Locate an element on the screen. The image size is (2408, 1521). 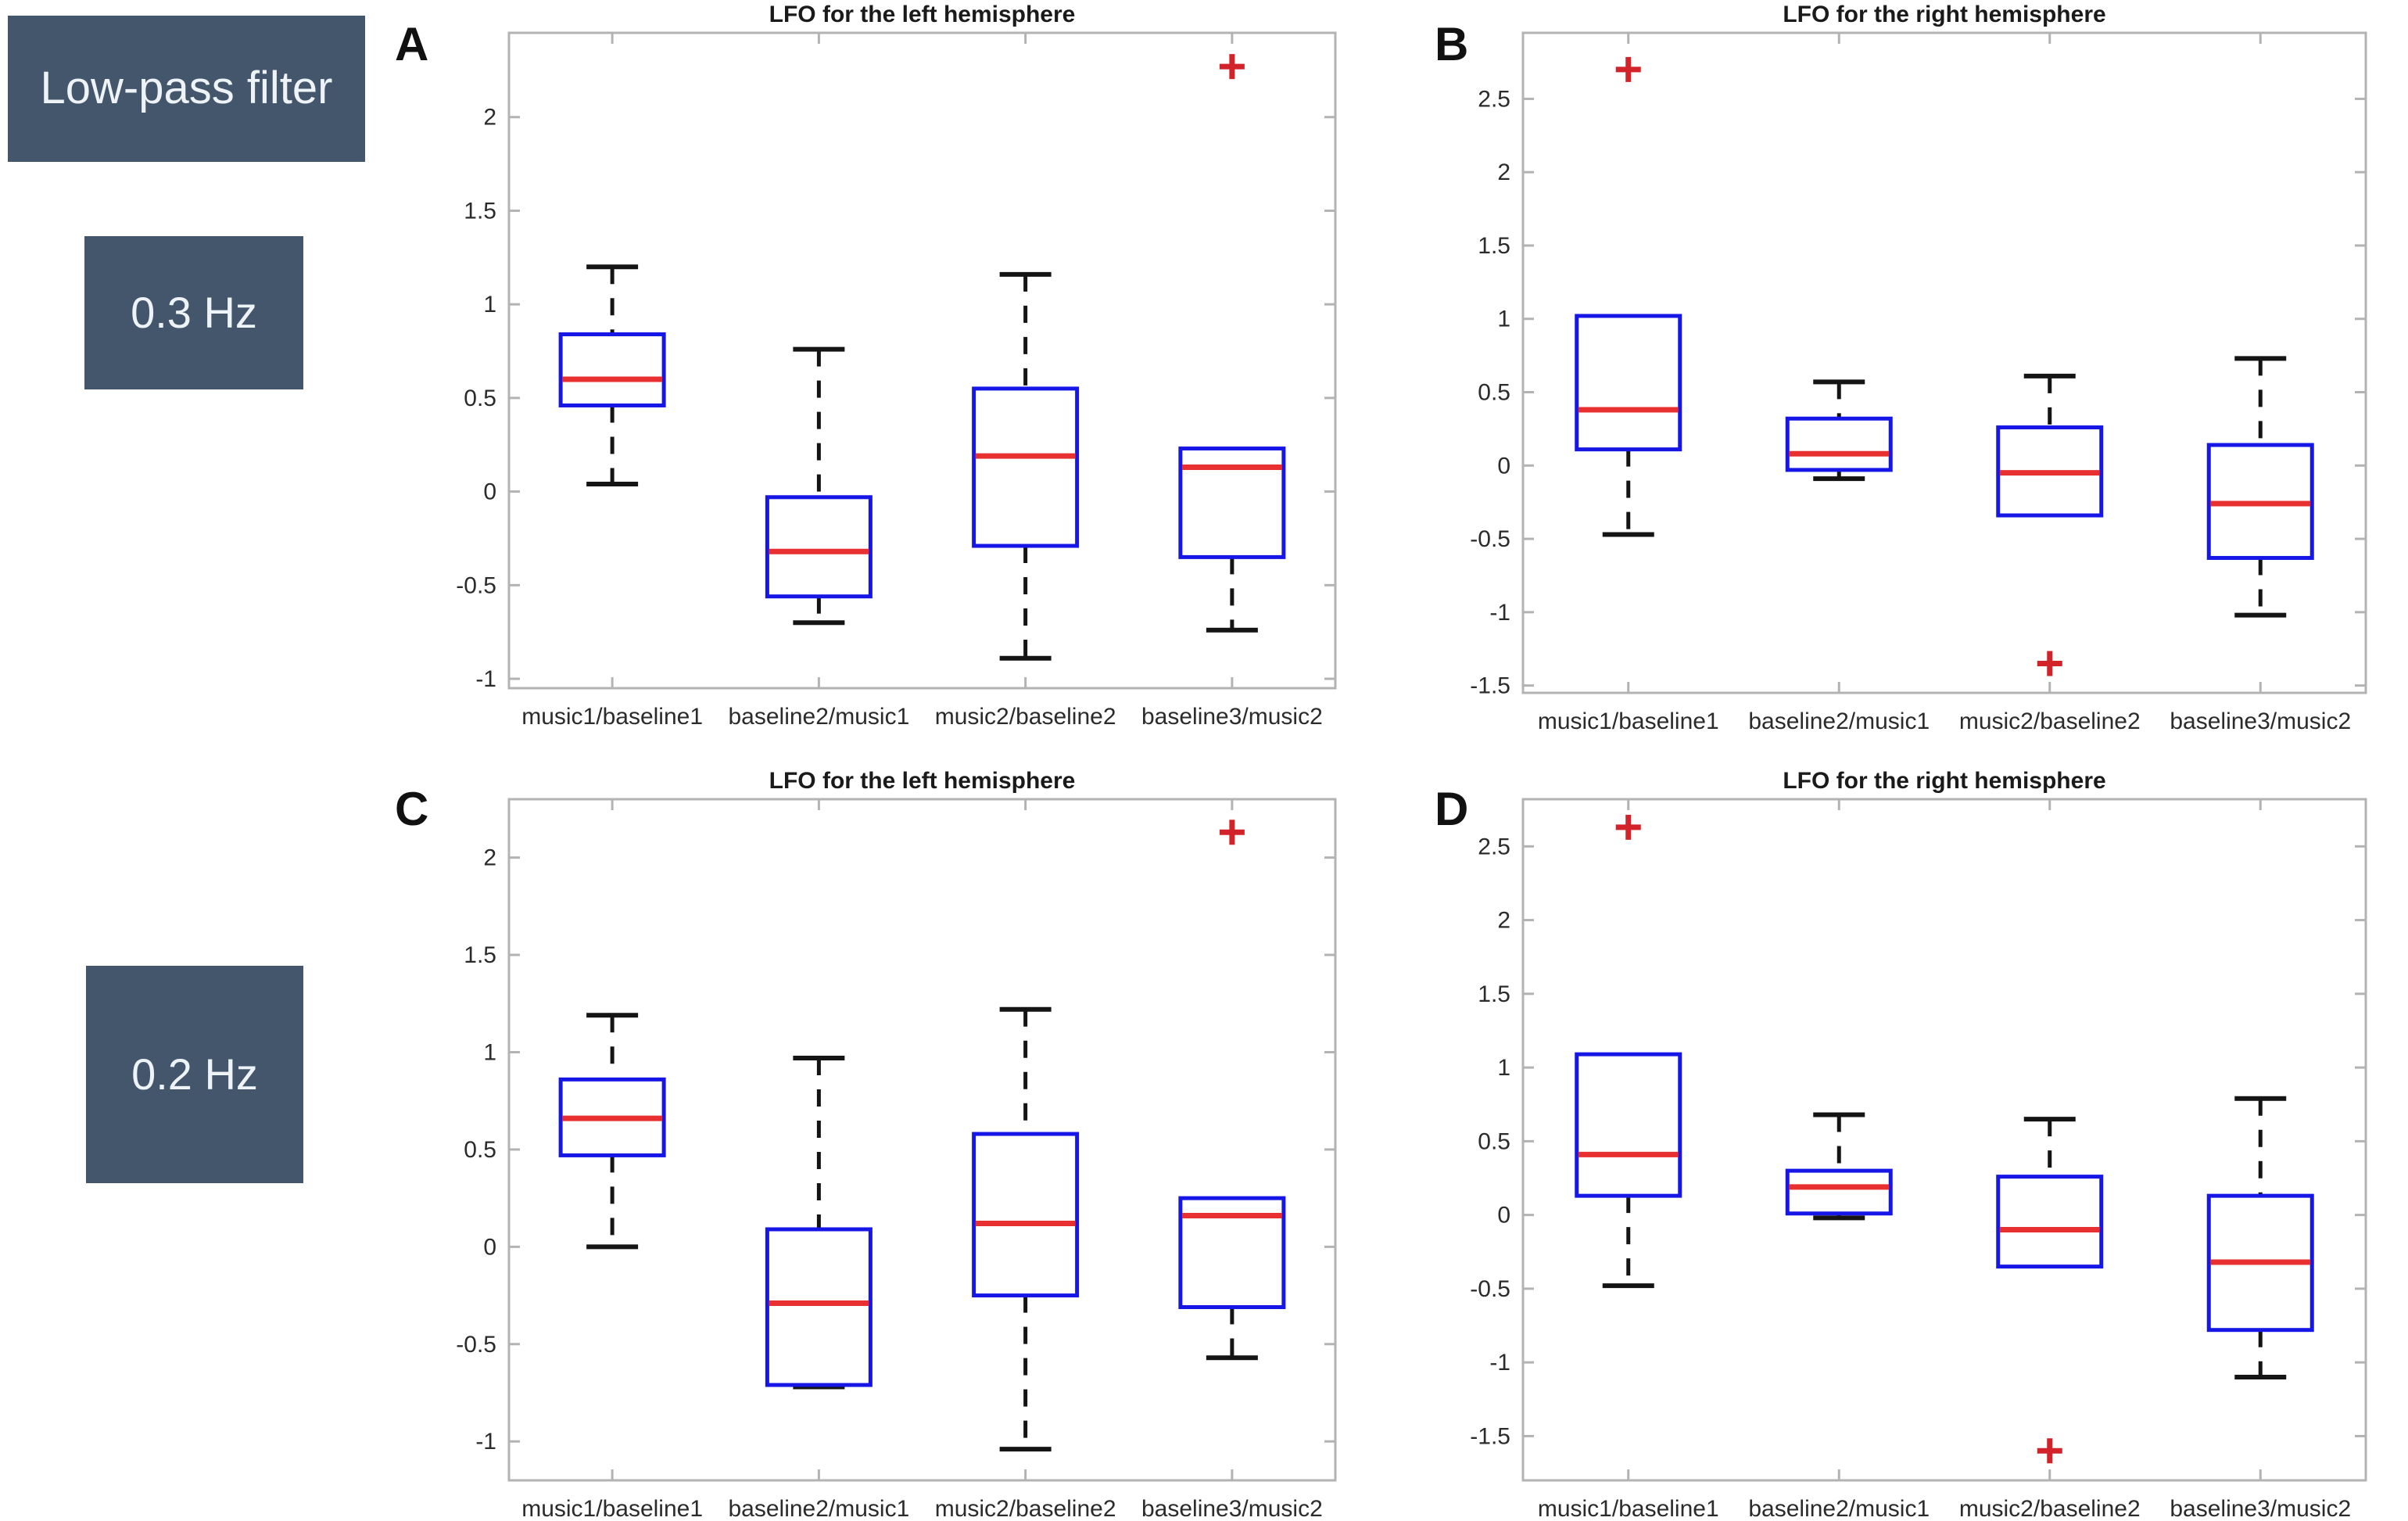
filter-0-2hz-label: 0.2 Hz is located at coordinates (195, 1074).